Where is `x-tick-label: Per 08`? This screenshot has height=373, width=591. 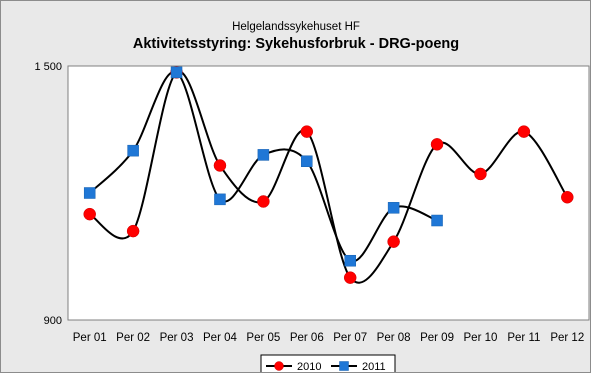 x-tick-label: Per 08 is located at coordinates (394, 338).